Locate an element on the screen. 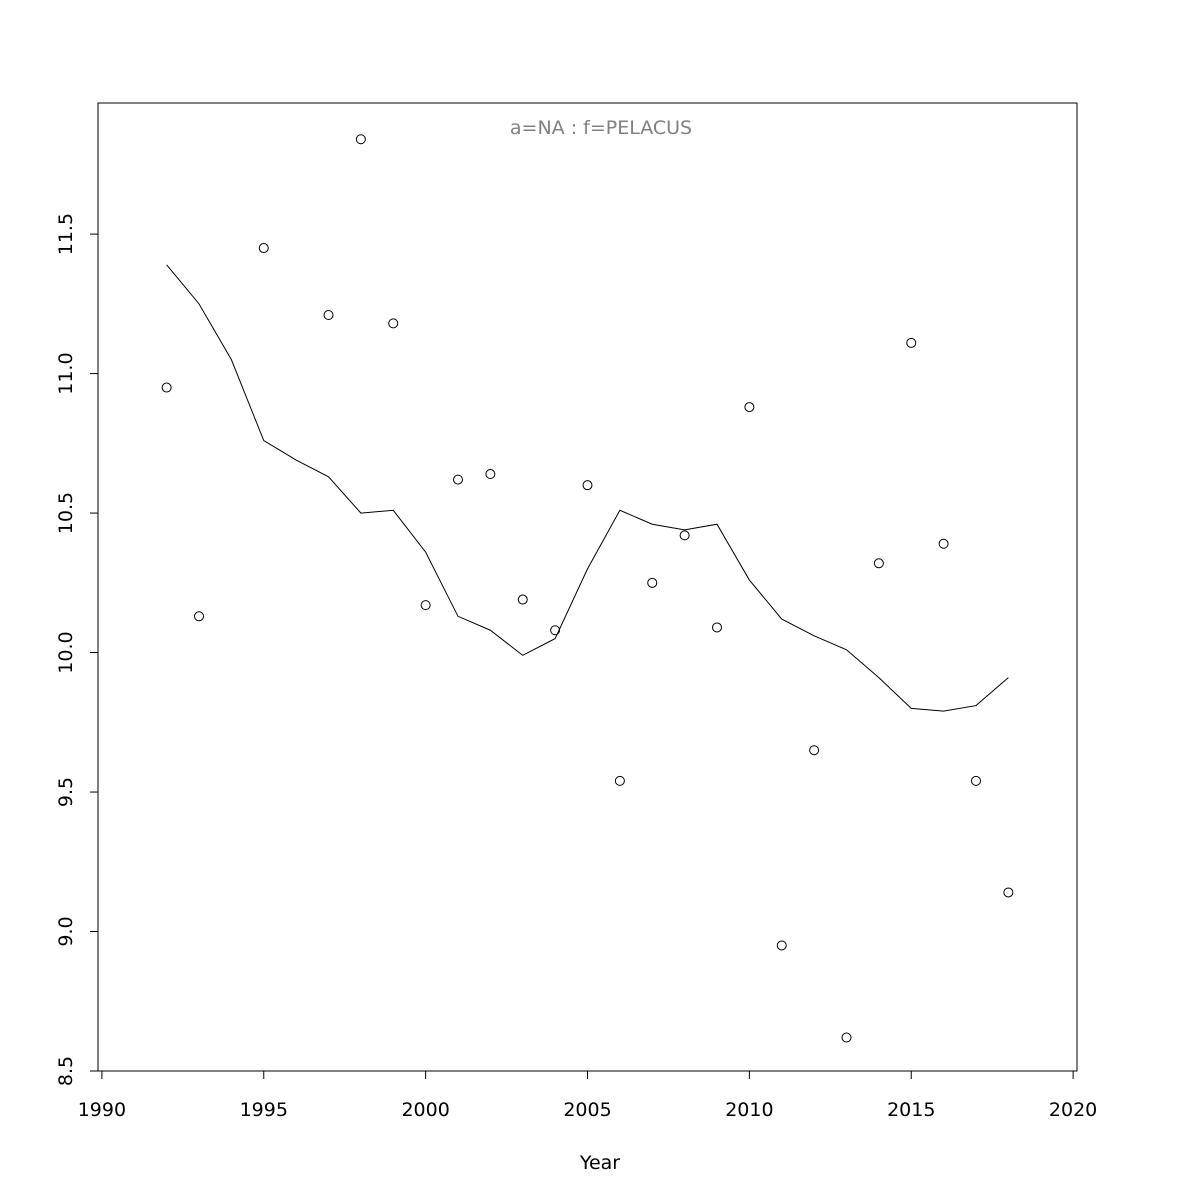  x-tick-label: 2000 is located at coordinates (425, 1110).